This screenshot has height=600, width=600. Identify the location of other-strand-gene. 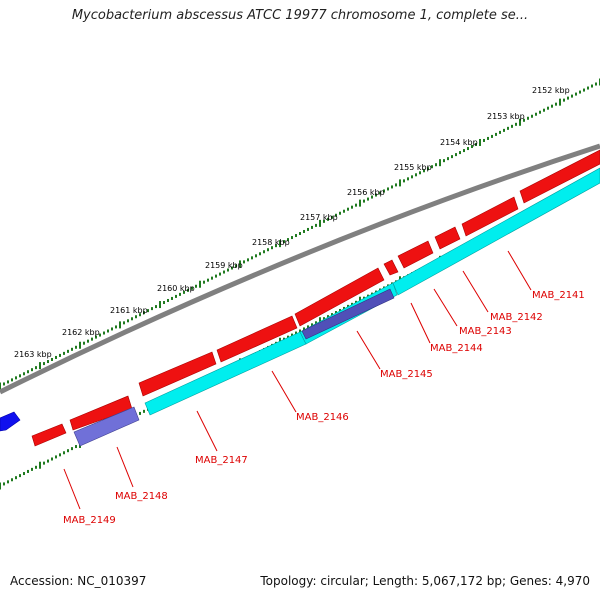
(10, 421).